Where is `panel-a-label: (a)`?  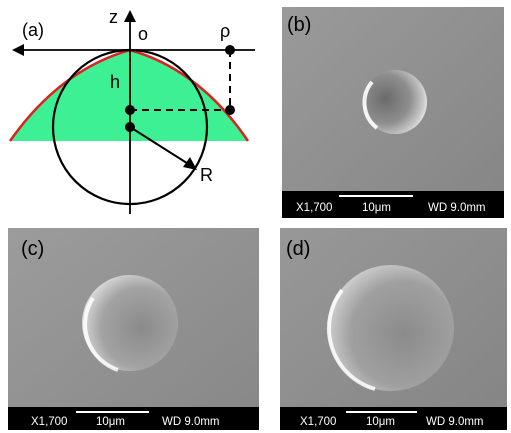 panel-a-label: (a) is located at coordinates (33, 30).